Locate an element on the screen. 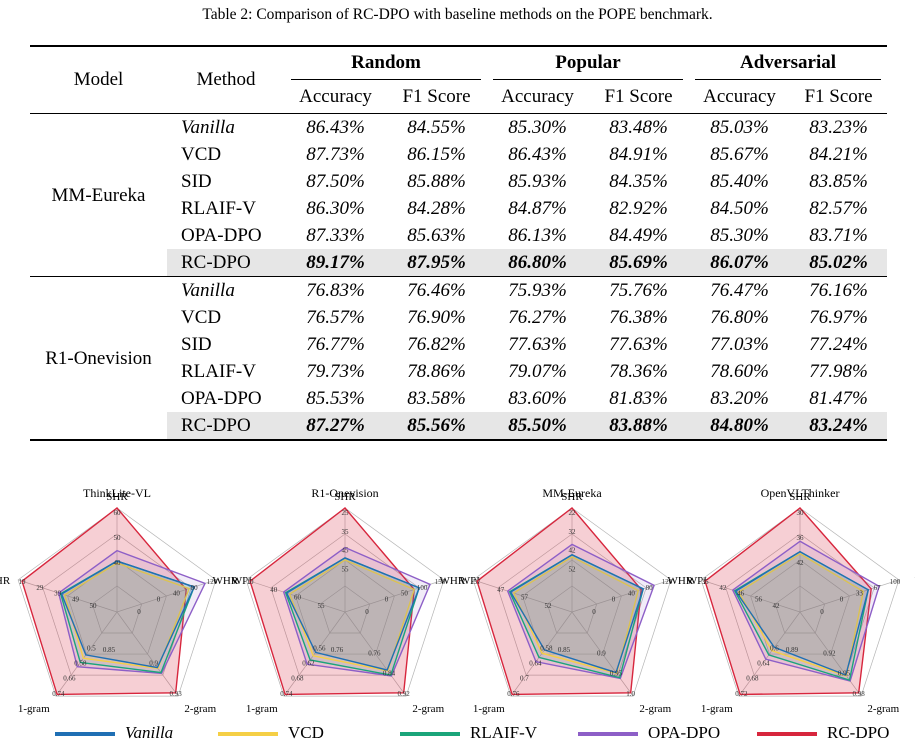 Image resolution: width=915 pixels, height=746 pixels. value-cell: 85.56% is located at coordinates (436, 426).